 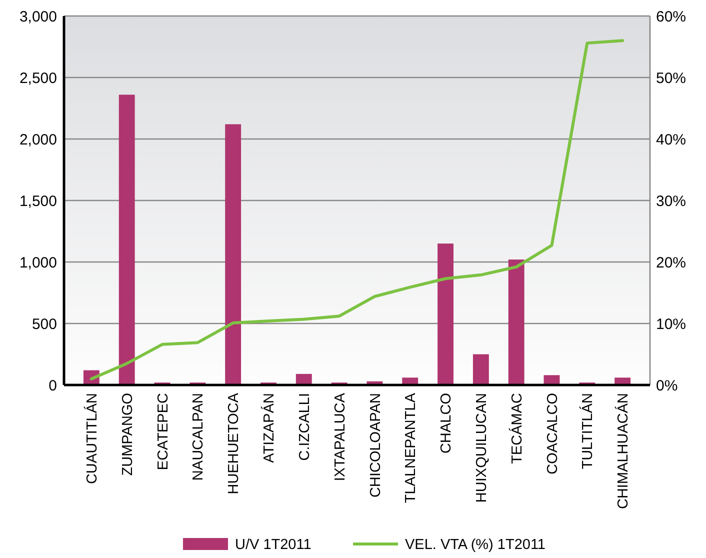 What do you see at coordinates (517, 428) in the screenshot?
I see `x-tick-label: TECÁMAC` at bounding box center [517, 428].